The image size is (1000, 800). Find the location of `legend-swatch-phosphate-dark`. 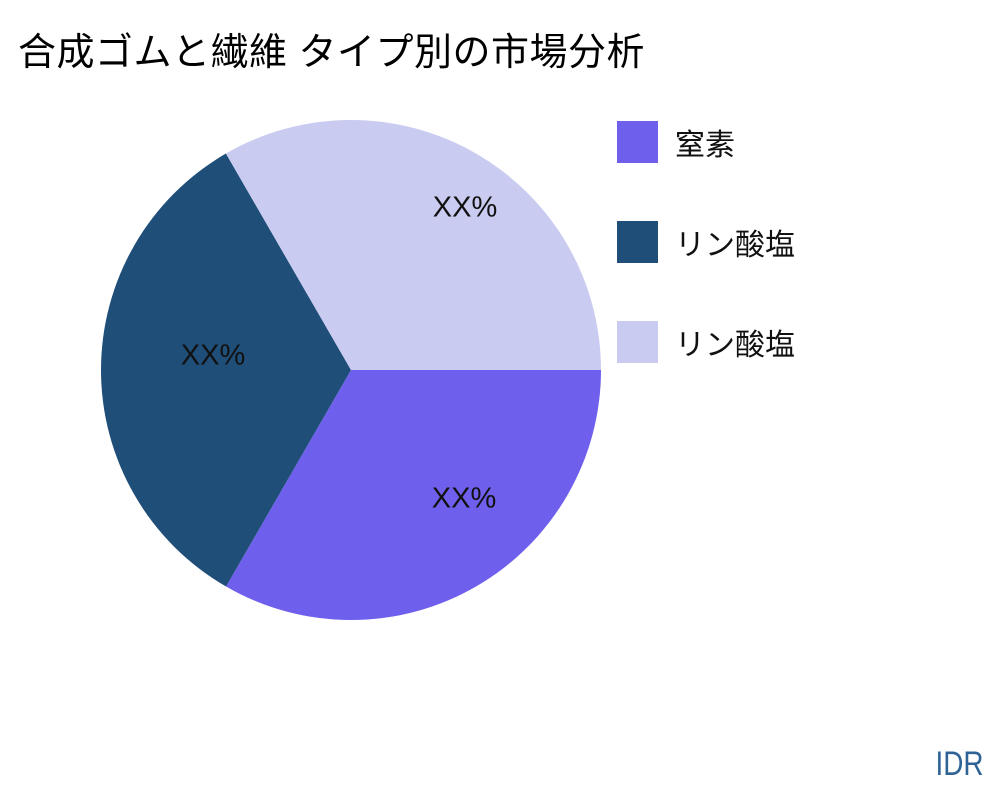

legend-swatch-phosphate-dark is located at coordinates (637, 242).